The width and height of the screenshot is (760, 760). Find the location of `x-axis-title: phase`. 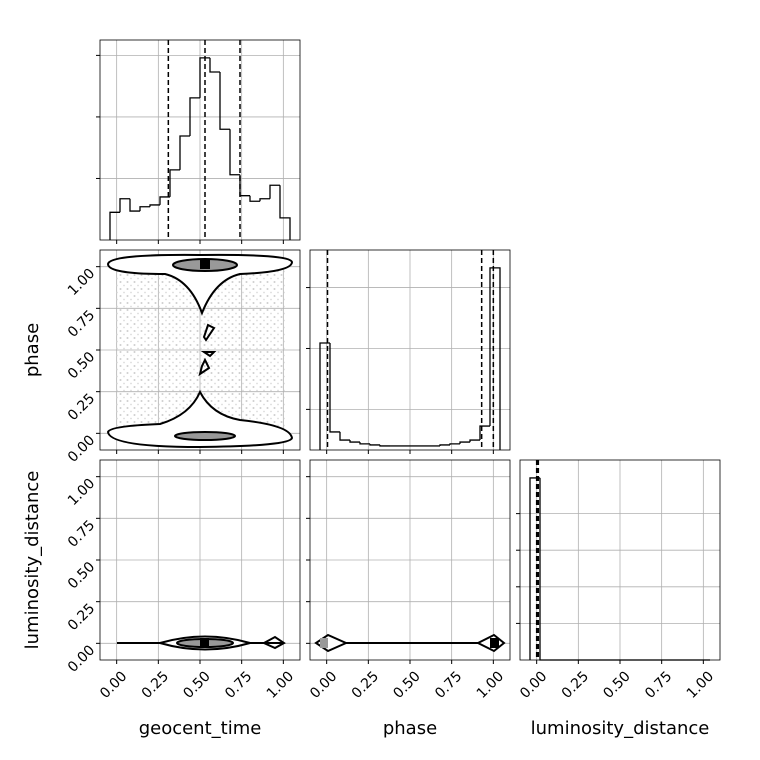

x-axis-title: phase is located at coordinates (410, 728).